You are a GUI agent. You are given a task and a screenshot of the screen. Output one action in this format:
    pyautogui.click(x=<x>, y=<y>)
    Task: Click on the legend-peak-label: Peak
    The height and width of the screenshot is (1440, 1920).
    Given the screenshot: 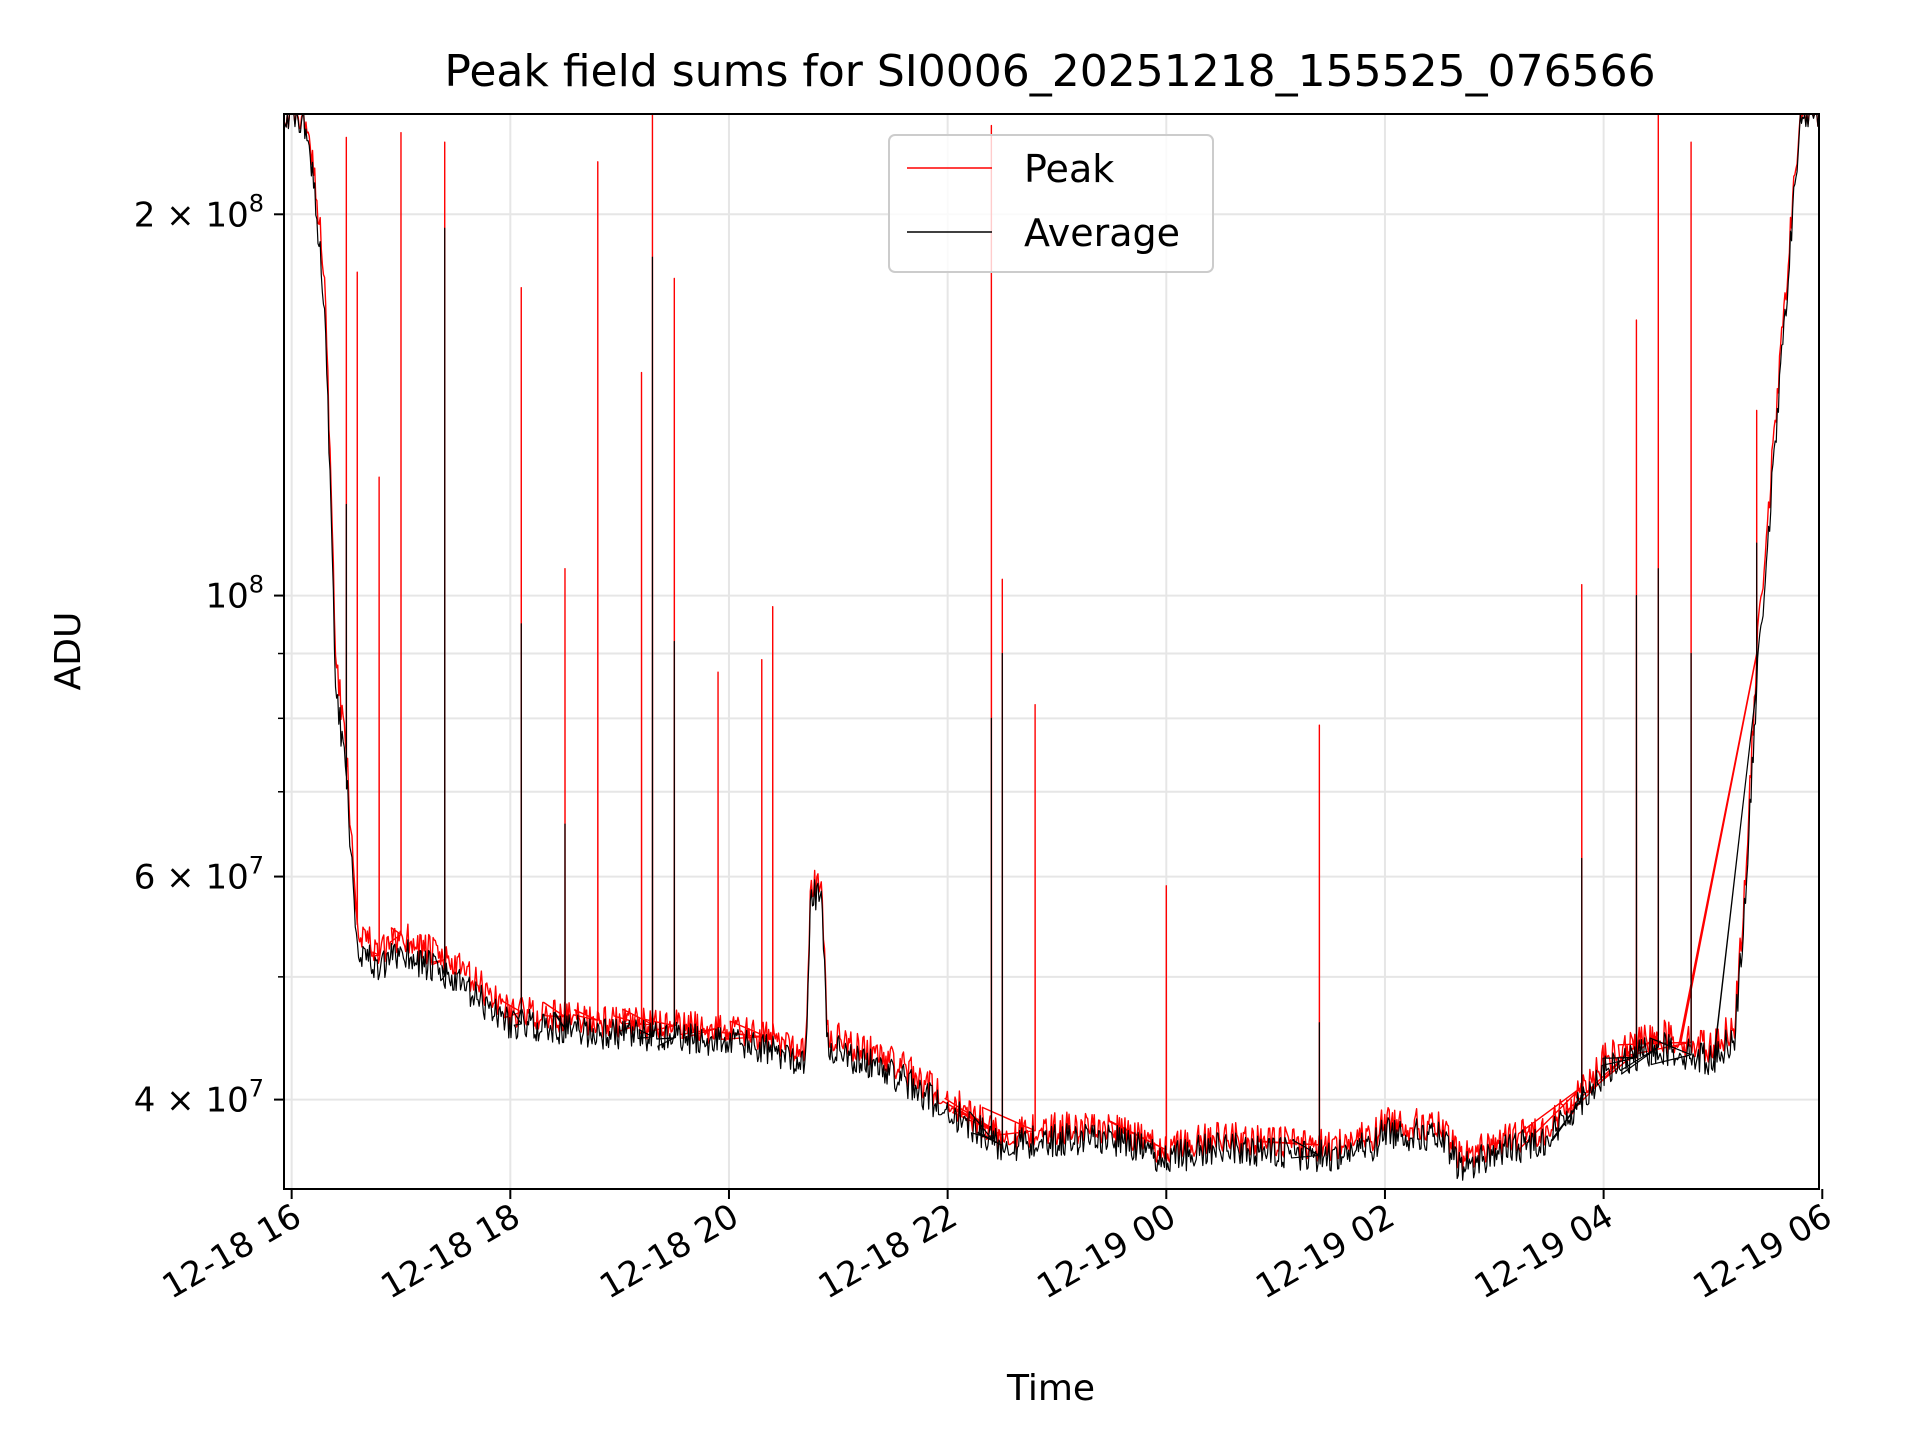 What is the action you would take?
    pyautogui.click(x=1069, y=169)
    